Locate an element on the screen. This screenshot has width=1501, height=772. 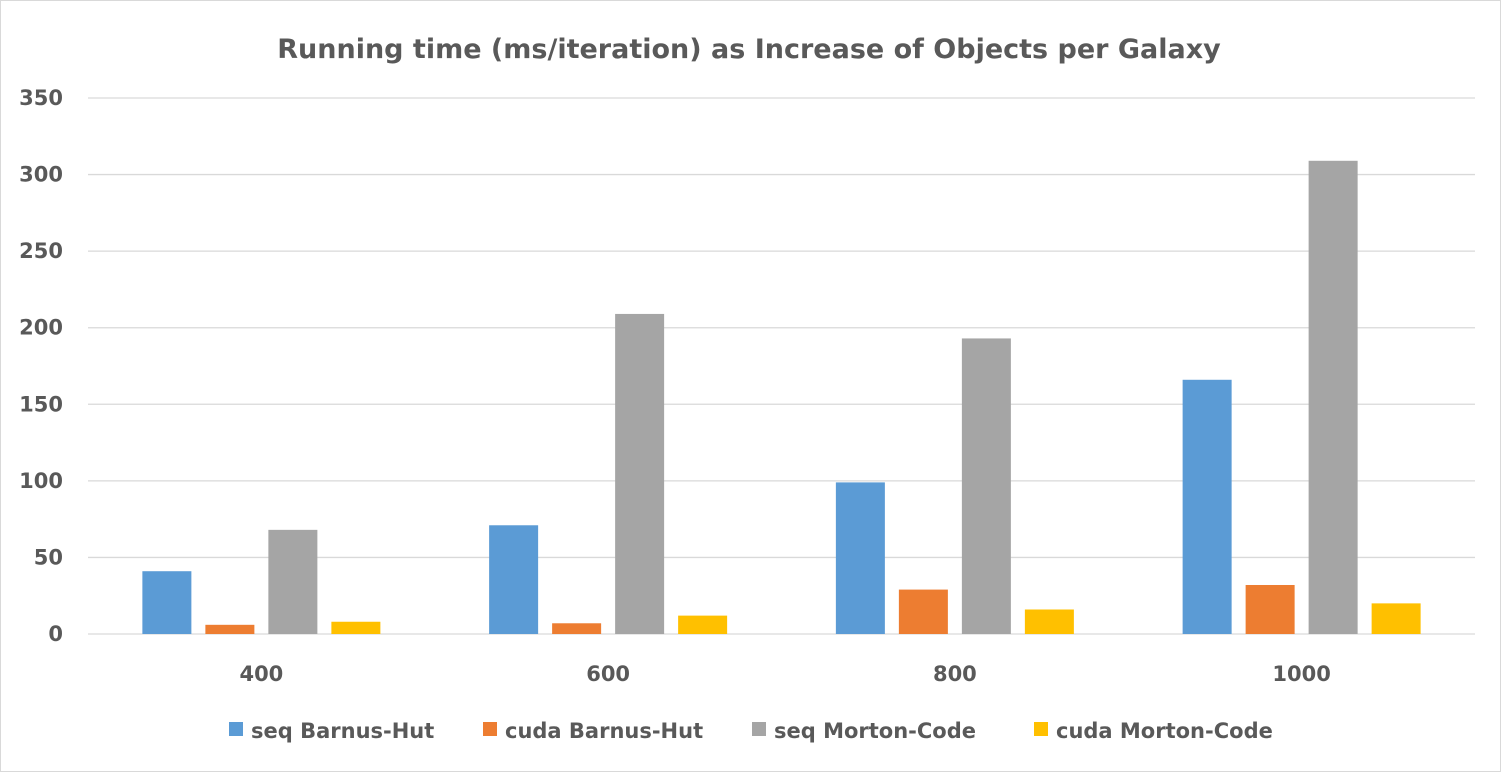
y-tick-label: 150 is located at coordinates (41, 404).